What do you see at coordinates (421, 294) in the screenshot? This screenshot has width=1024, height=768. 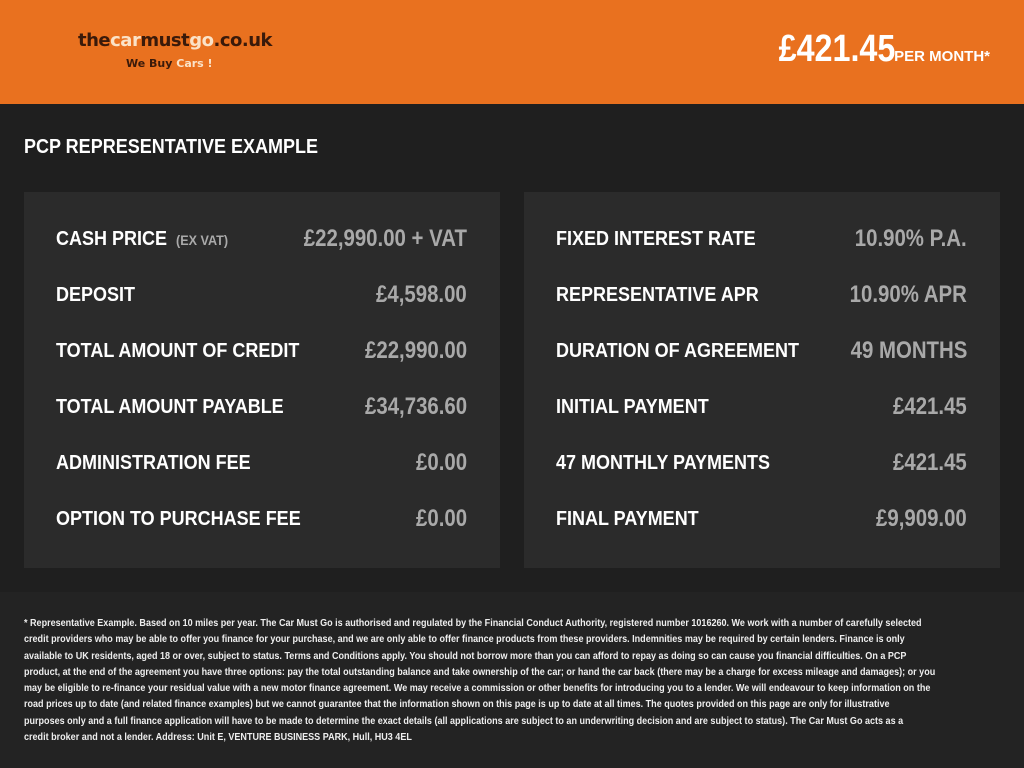 I see `row-value: £4,598.00` at bounding box center [421, 294].